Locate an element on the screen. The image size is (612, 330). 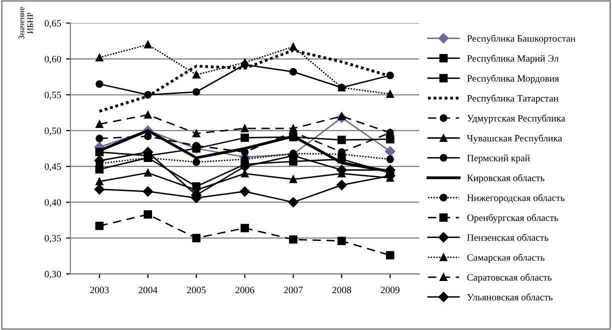
legend-label: Пермский край is located at coordinates (498, 159).